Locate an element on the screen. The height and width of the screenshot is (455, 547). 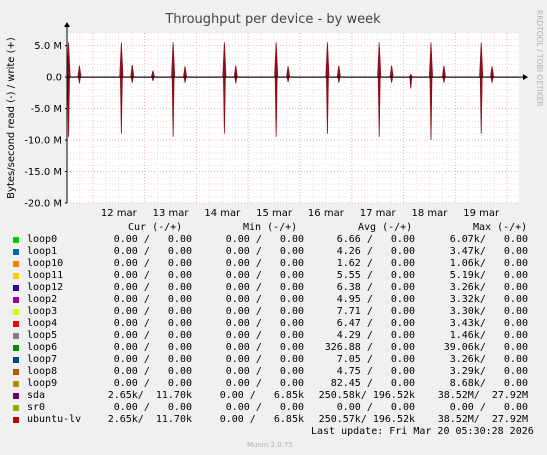
legend-avg-value: 0.00 / 0.00 is located at coordinates (375, 407).